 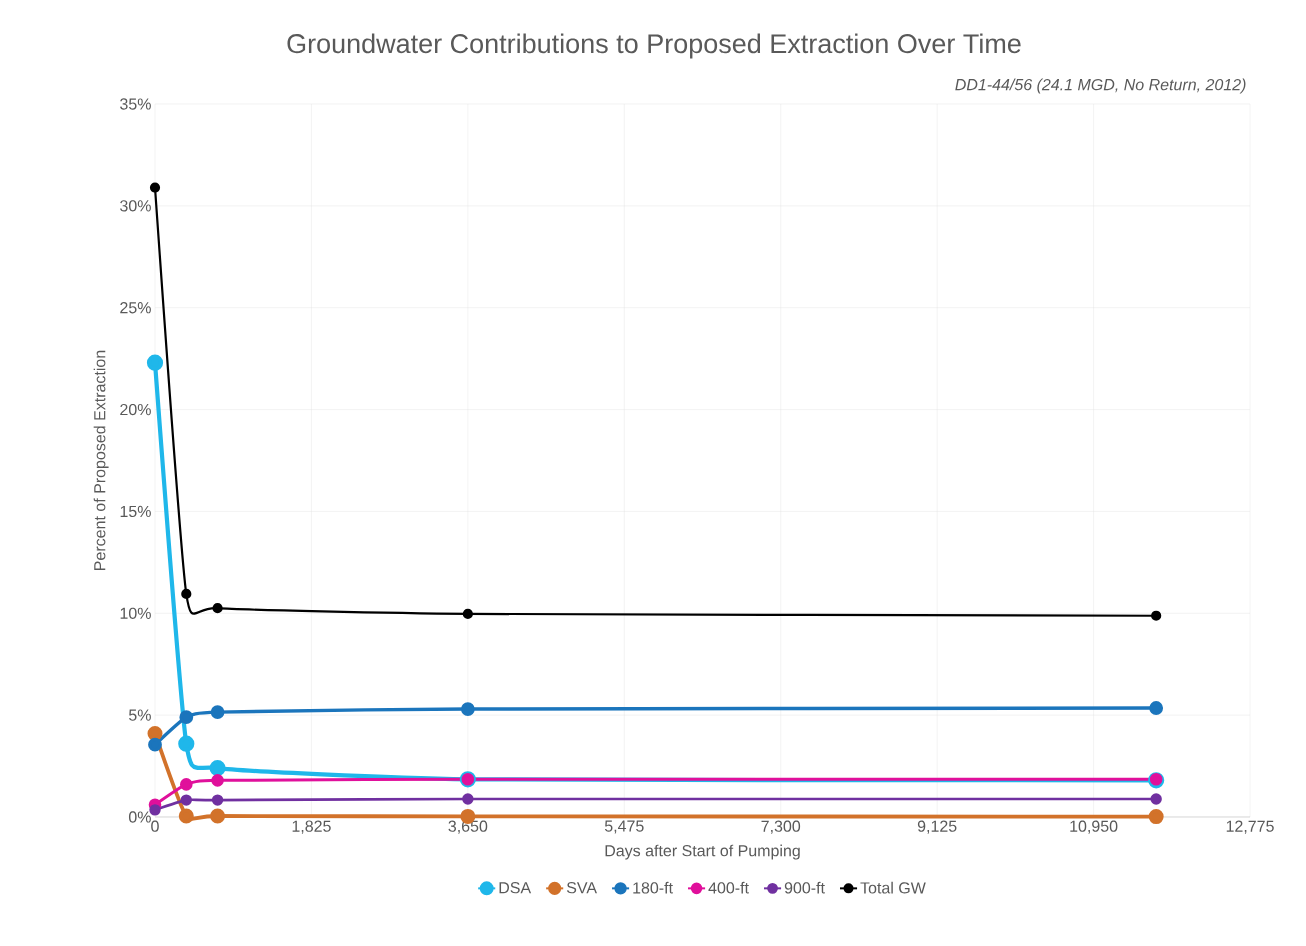 I want to click on y-tick-label: 30%, so click(x=135, y=206).